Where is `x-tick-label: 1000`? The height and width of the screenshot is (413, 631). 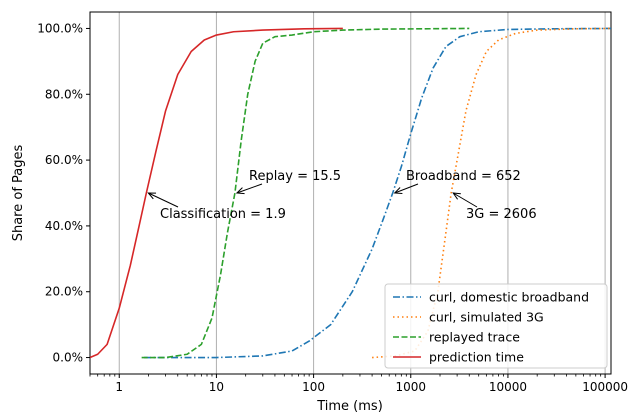 x-tick-label: 1000 is located at coordinates (410, 387).